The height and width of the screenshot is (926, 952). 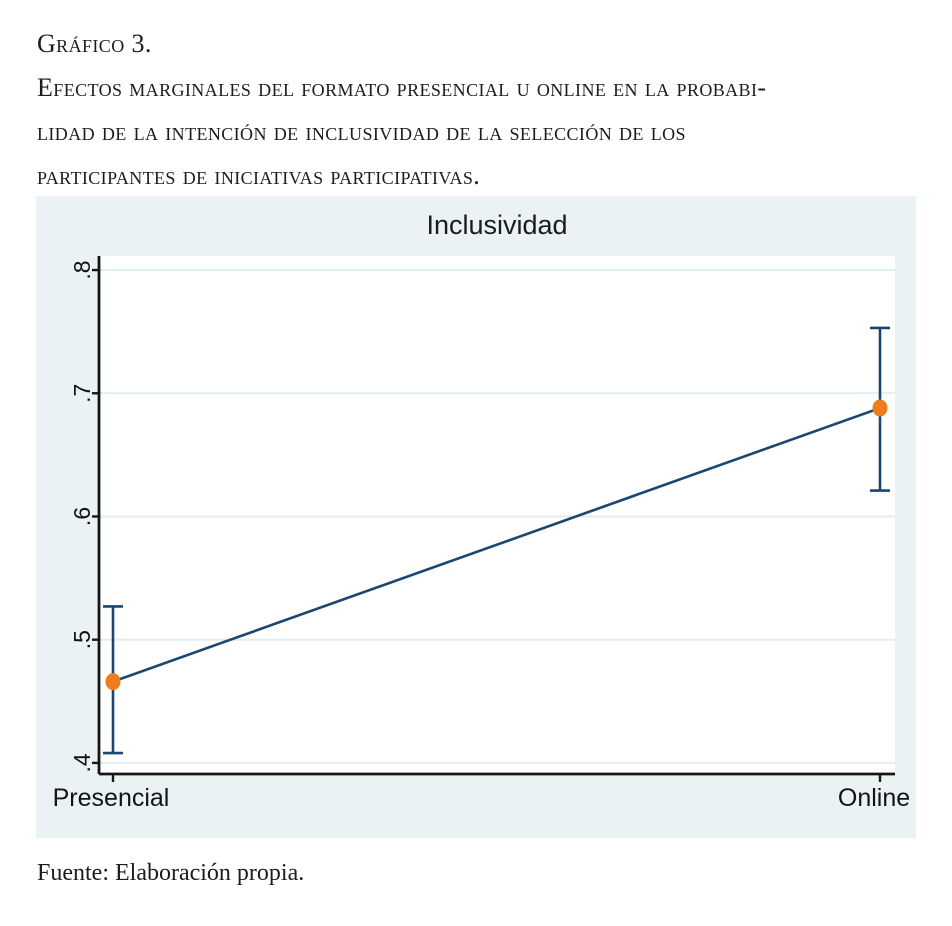 What do you see at coordinates (82, 269) in the screenshot?
I see `y-tick-label: .8` at bounding box center [82, 269].